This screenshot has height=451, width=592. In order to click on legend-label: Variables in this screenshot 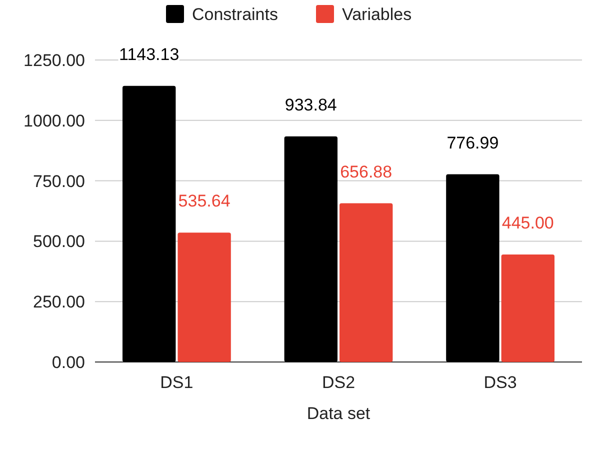, I will do `click(377, 14)`.